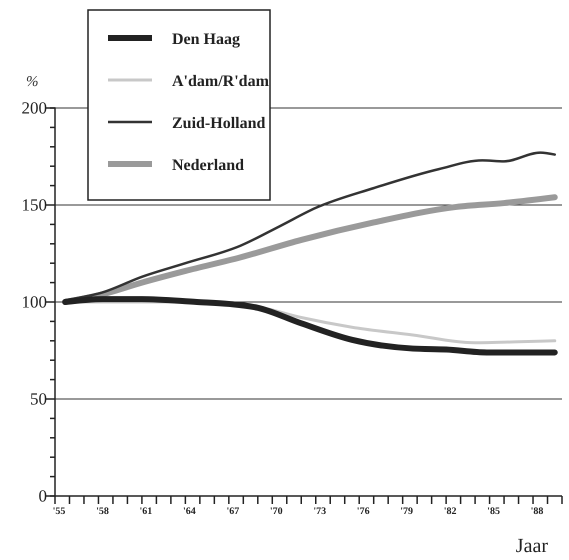 This screenshot has height=560, width=569. I want to click on x-tick-label: '76, so click(363, 512).